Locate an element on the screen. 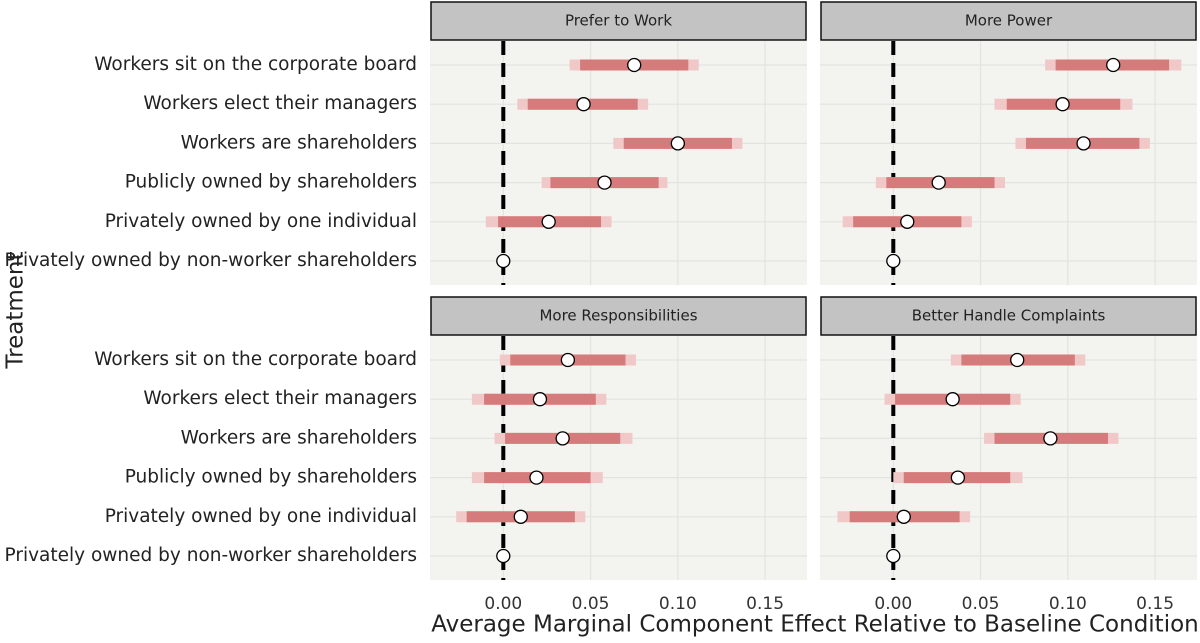  strip-title: More Responsibilities is located at coordinates (618, 316).